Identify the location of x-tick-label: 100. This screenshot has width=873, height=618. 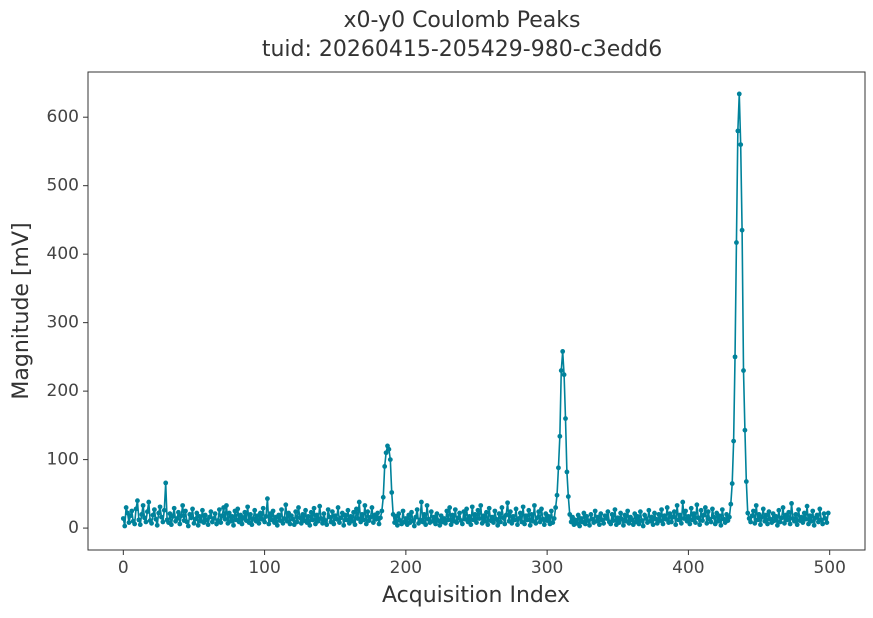
(264, 568).